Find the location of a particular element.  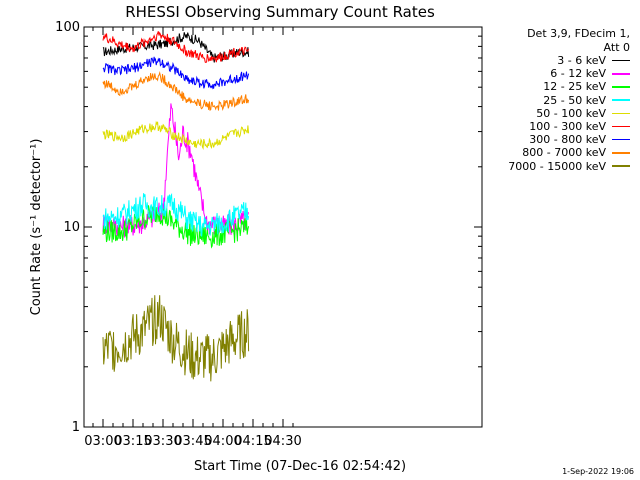

legend-label: 6 - 12 keV is located at coordinates (578, 74).